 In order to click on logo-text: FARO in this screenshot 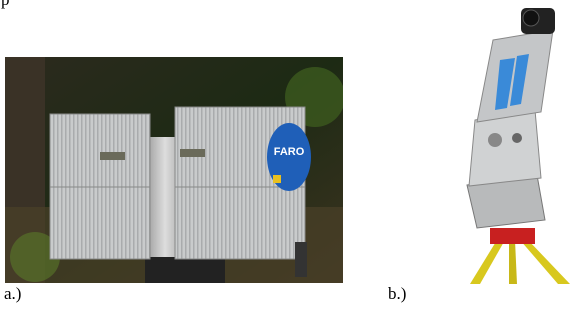, I will do `click(289, 152)`.